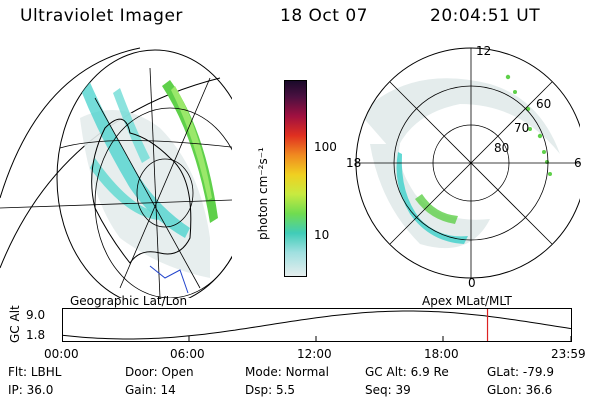 Image resolution: width=600 pixels, height=400 pixels. What do you see at coordinates (407, 372) in the screenshot?
I see `info-gc-altitude: GC Alt: 6.9 Re` at bounding box center [407, 372].